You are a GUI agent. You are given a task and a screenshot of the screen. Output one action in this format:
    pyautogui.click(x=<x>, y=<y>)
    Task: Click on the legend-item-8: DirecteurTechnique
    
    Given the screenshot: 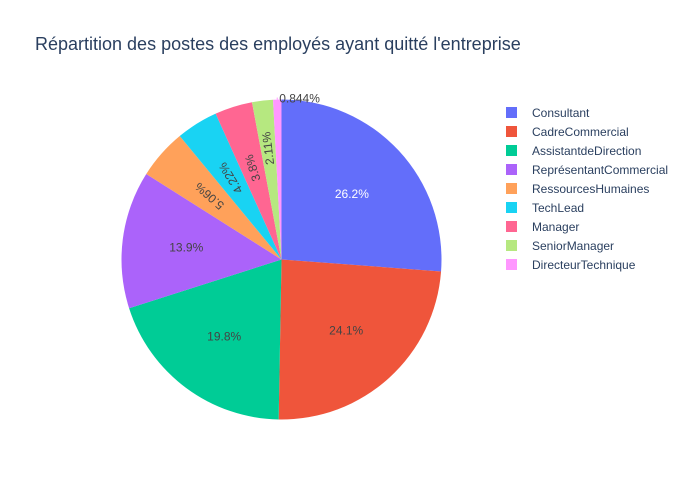 What is the action you would take?
    pyautogui.click(x=587, y=264)
    